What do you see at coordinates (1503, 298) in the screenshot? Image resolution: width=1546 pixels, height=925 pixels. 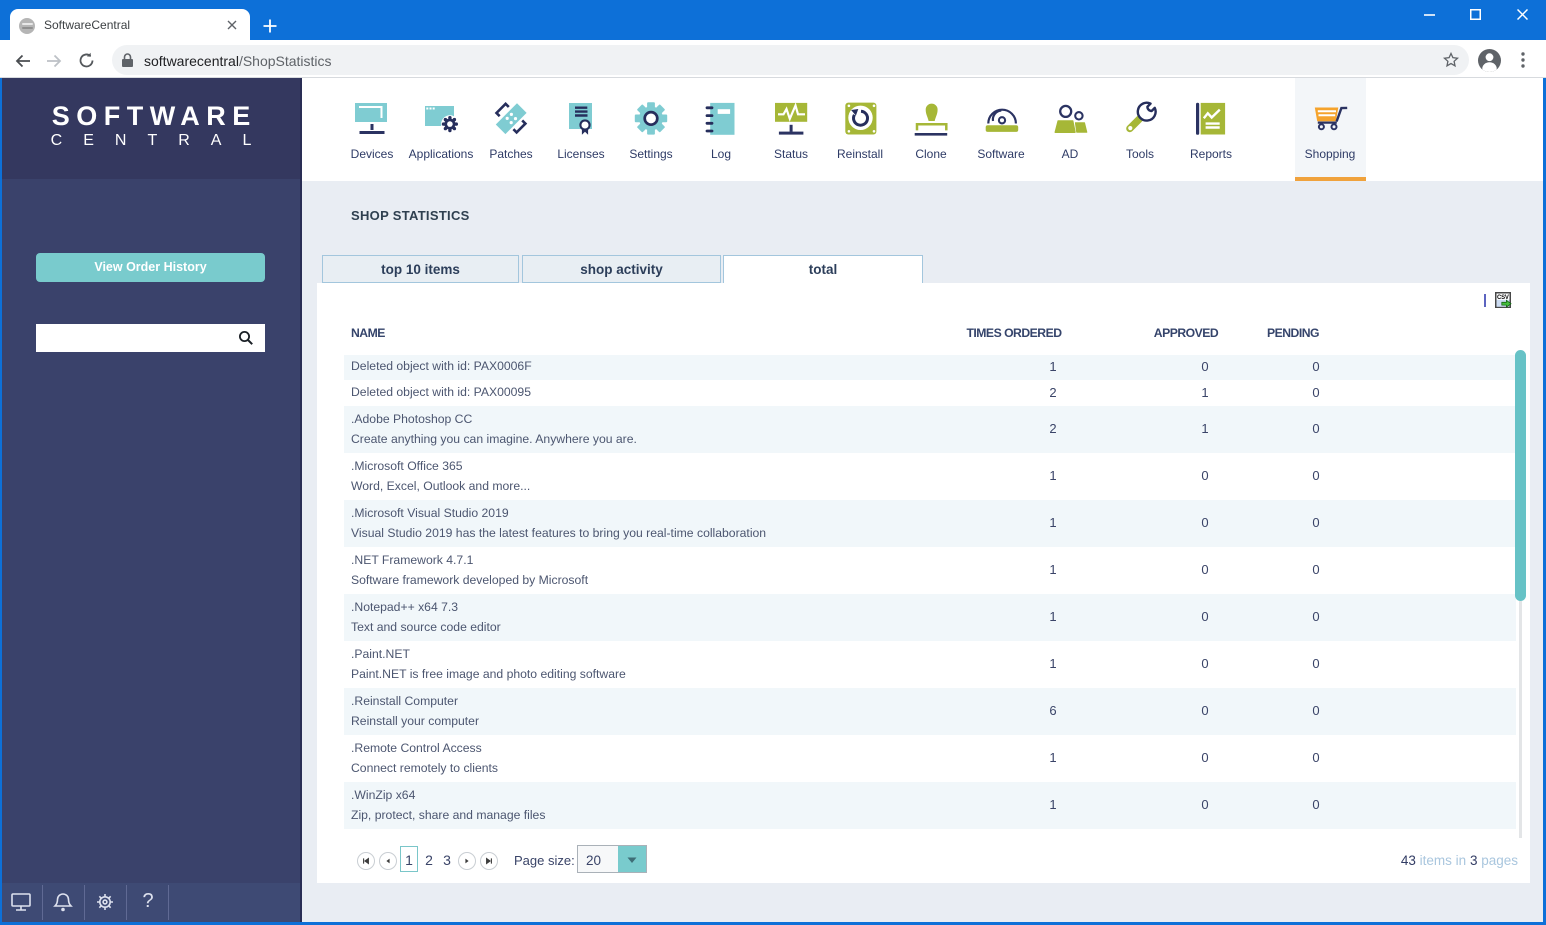 I see `svg-text: CSV` at bounding box center [1503, 298].